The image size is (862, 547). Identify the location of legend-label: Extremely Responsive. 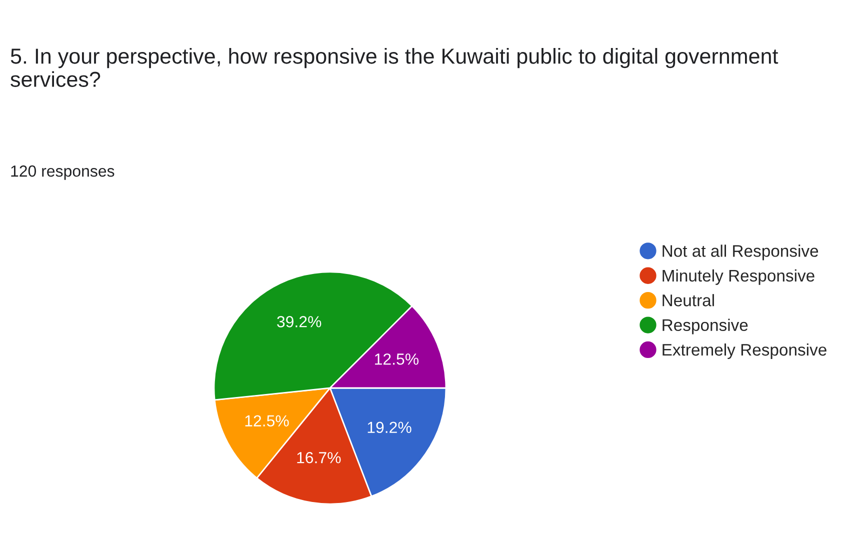
(744, 351).